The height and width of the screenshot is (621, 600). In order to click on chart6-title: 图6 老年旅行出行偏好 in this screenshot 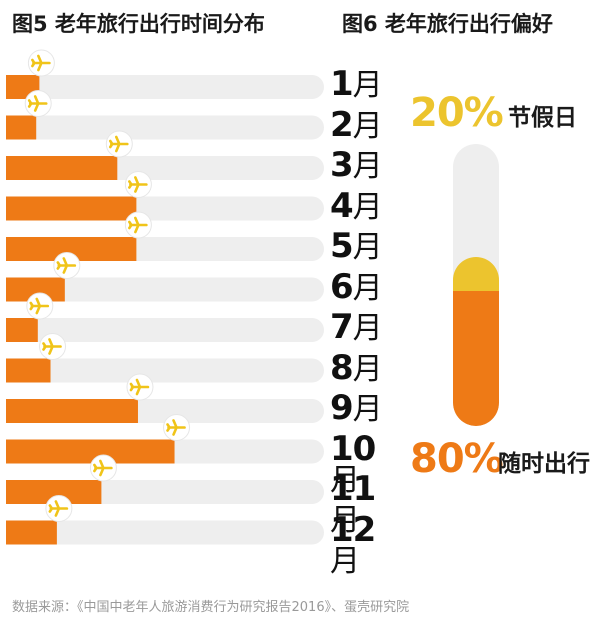, I will do `click(447, 24)`.